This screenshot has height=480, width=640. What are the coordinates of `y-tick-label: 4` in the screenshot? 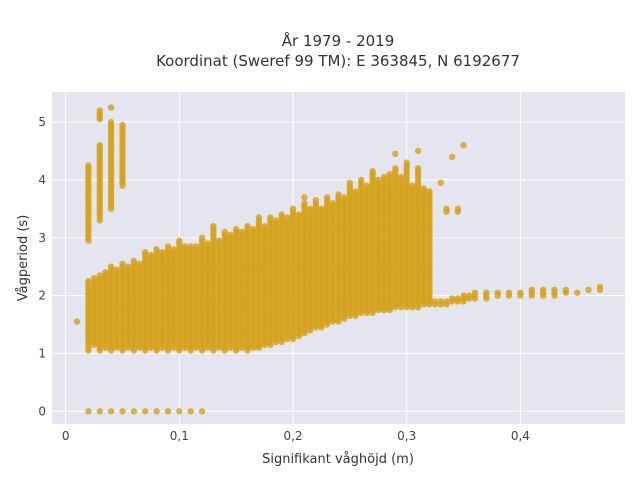 It's located at (42, 180).